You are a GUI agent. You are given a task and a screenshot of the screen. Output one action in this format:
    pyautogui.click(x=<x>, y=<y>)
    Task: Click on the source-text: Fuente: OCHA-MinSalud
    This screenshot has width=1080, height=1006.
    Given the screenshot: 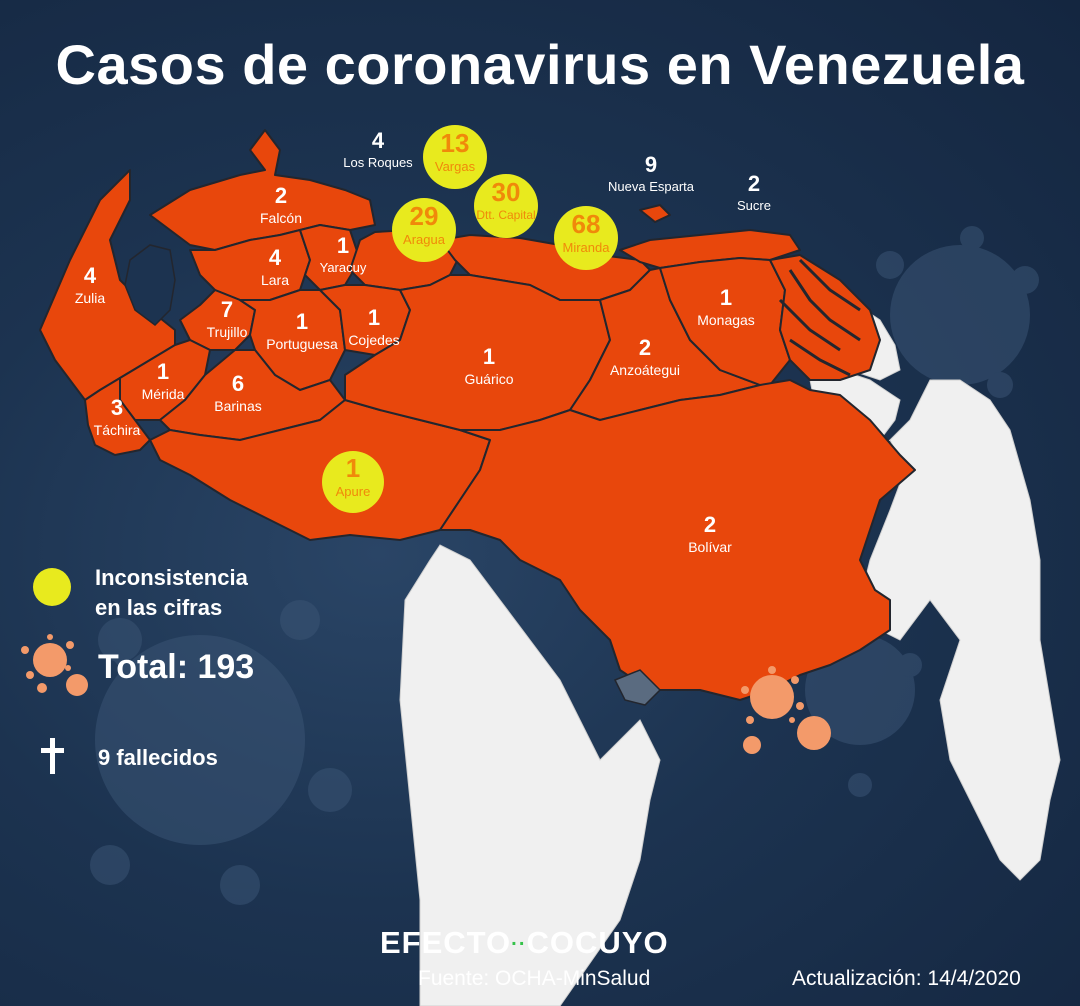 What is the action you would take?
    pyautogui.click(x=534, y=978)
    